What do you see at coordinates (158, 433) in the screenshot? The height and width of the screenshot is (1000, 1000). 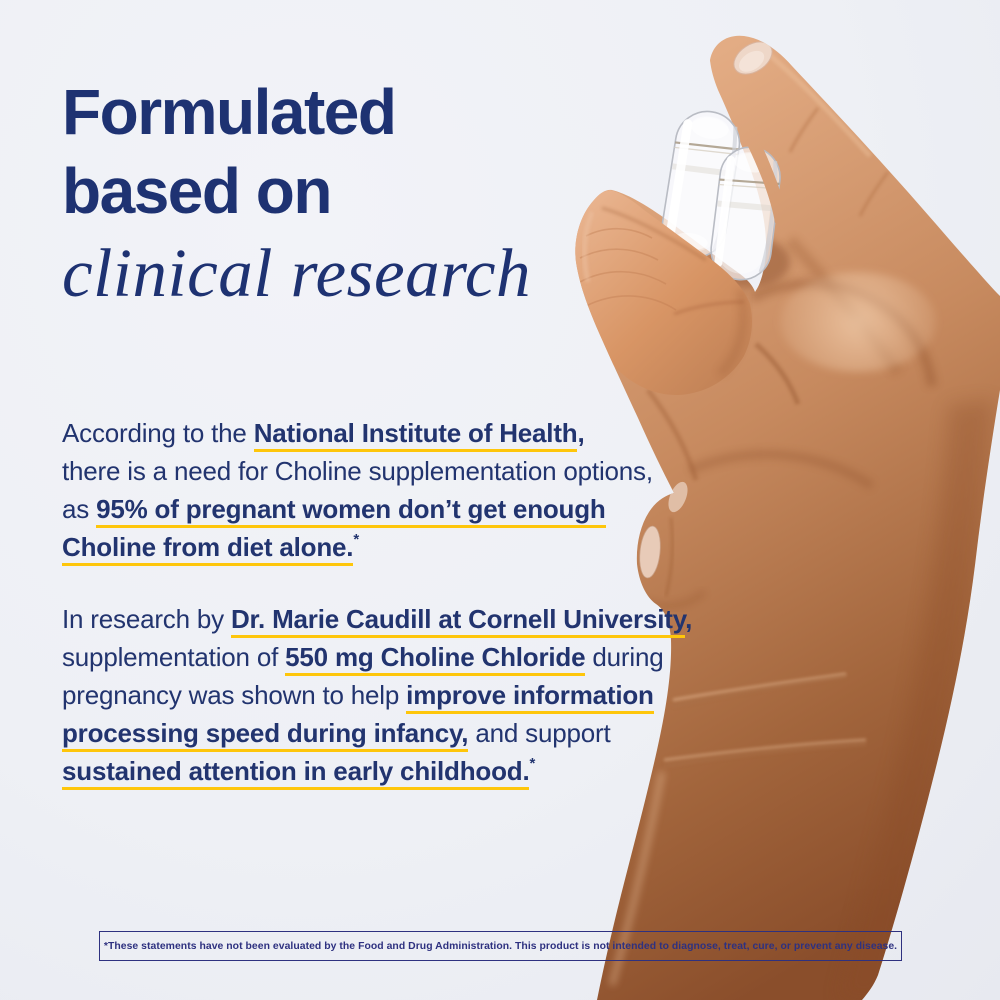 I see `text-segment: According to the` at bounding box center [158, 433].